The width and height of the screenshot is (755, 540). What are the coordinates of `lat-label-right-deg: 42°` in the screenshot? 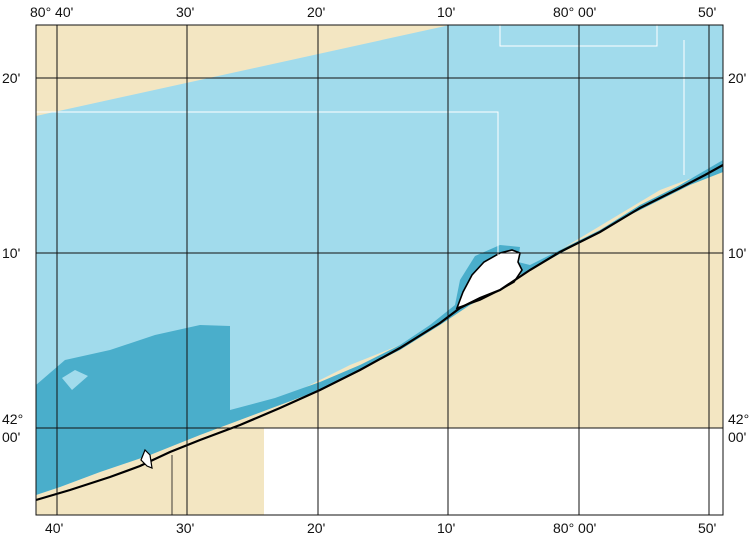 It's located at (739, 419).